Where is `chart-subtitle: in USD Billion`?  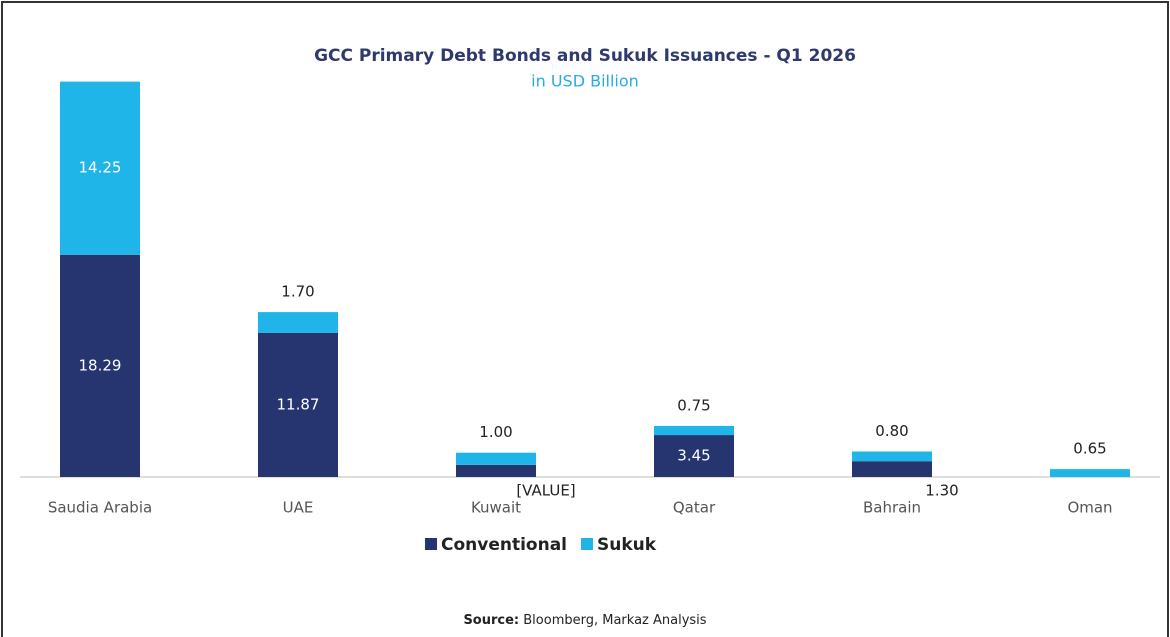
chart-subtitle: in USD Billion is located at coordinates (585, 81).